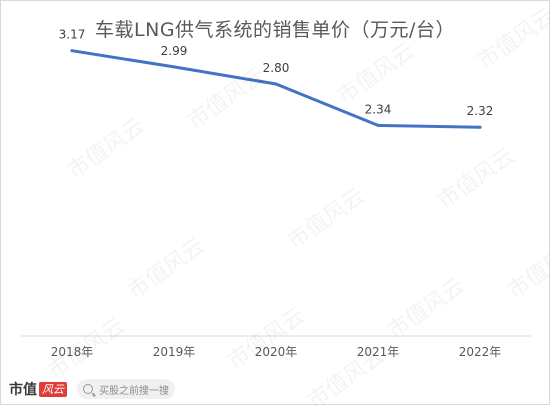 The width and height of the screenshot is (550, 415). I want to click on brand-logo: 市值, so click(23, 390).